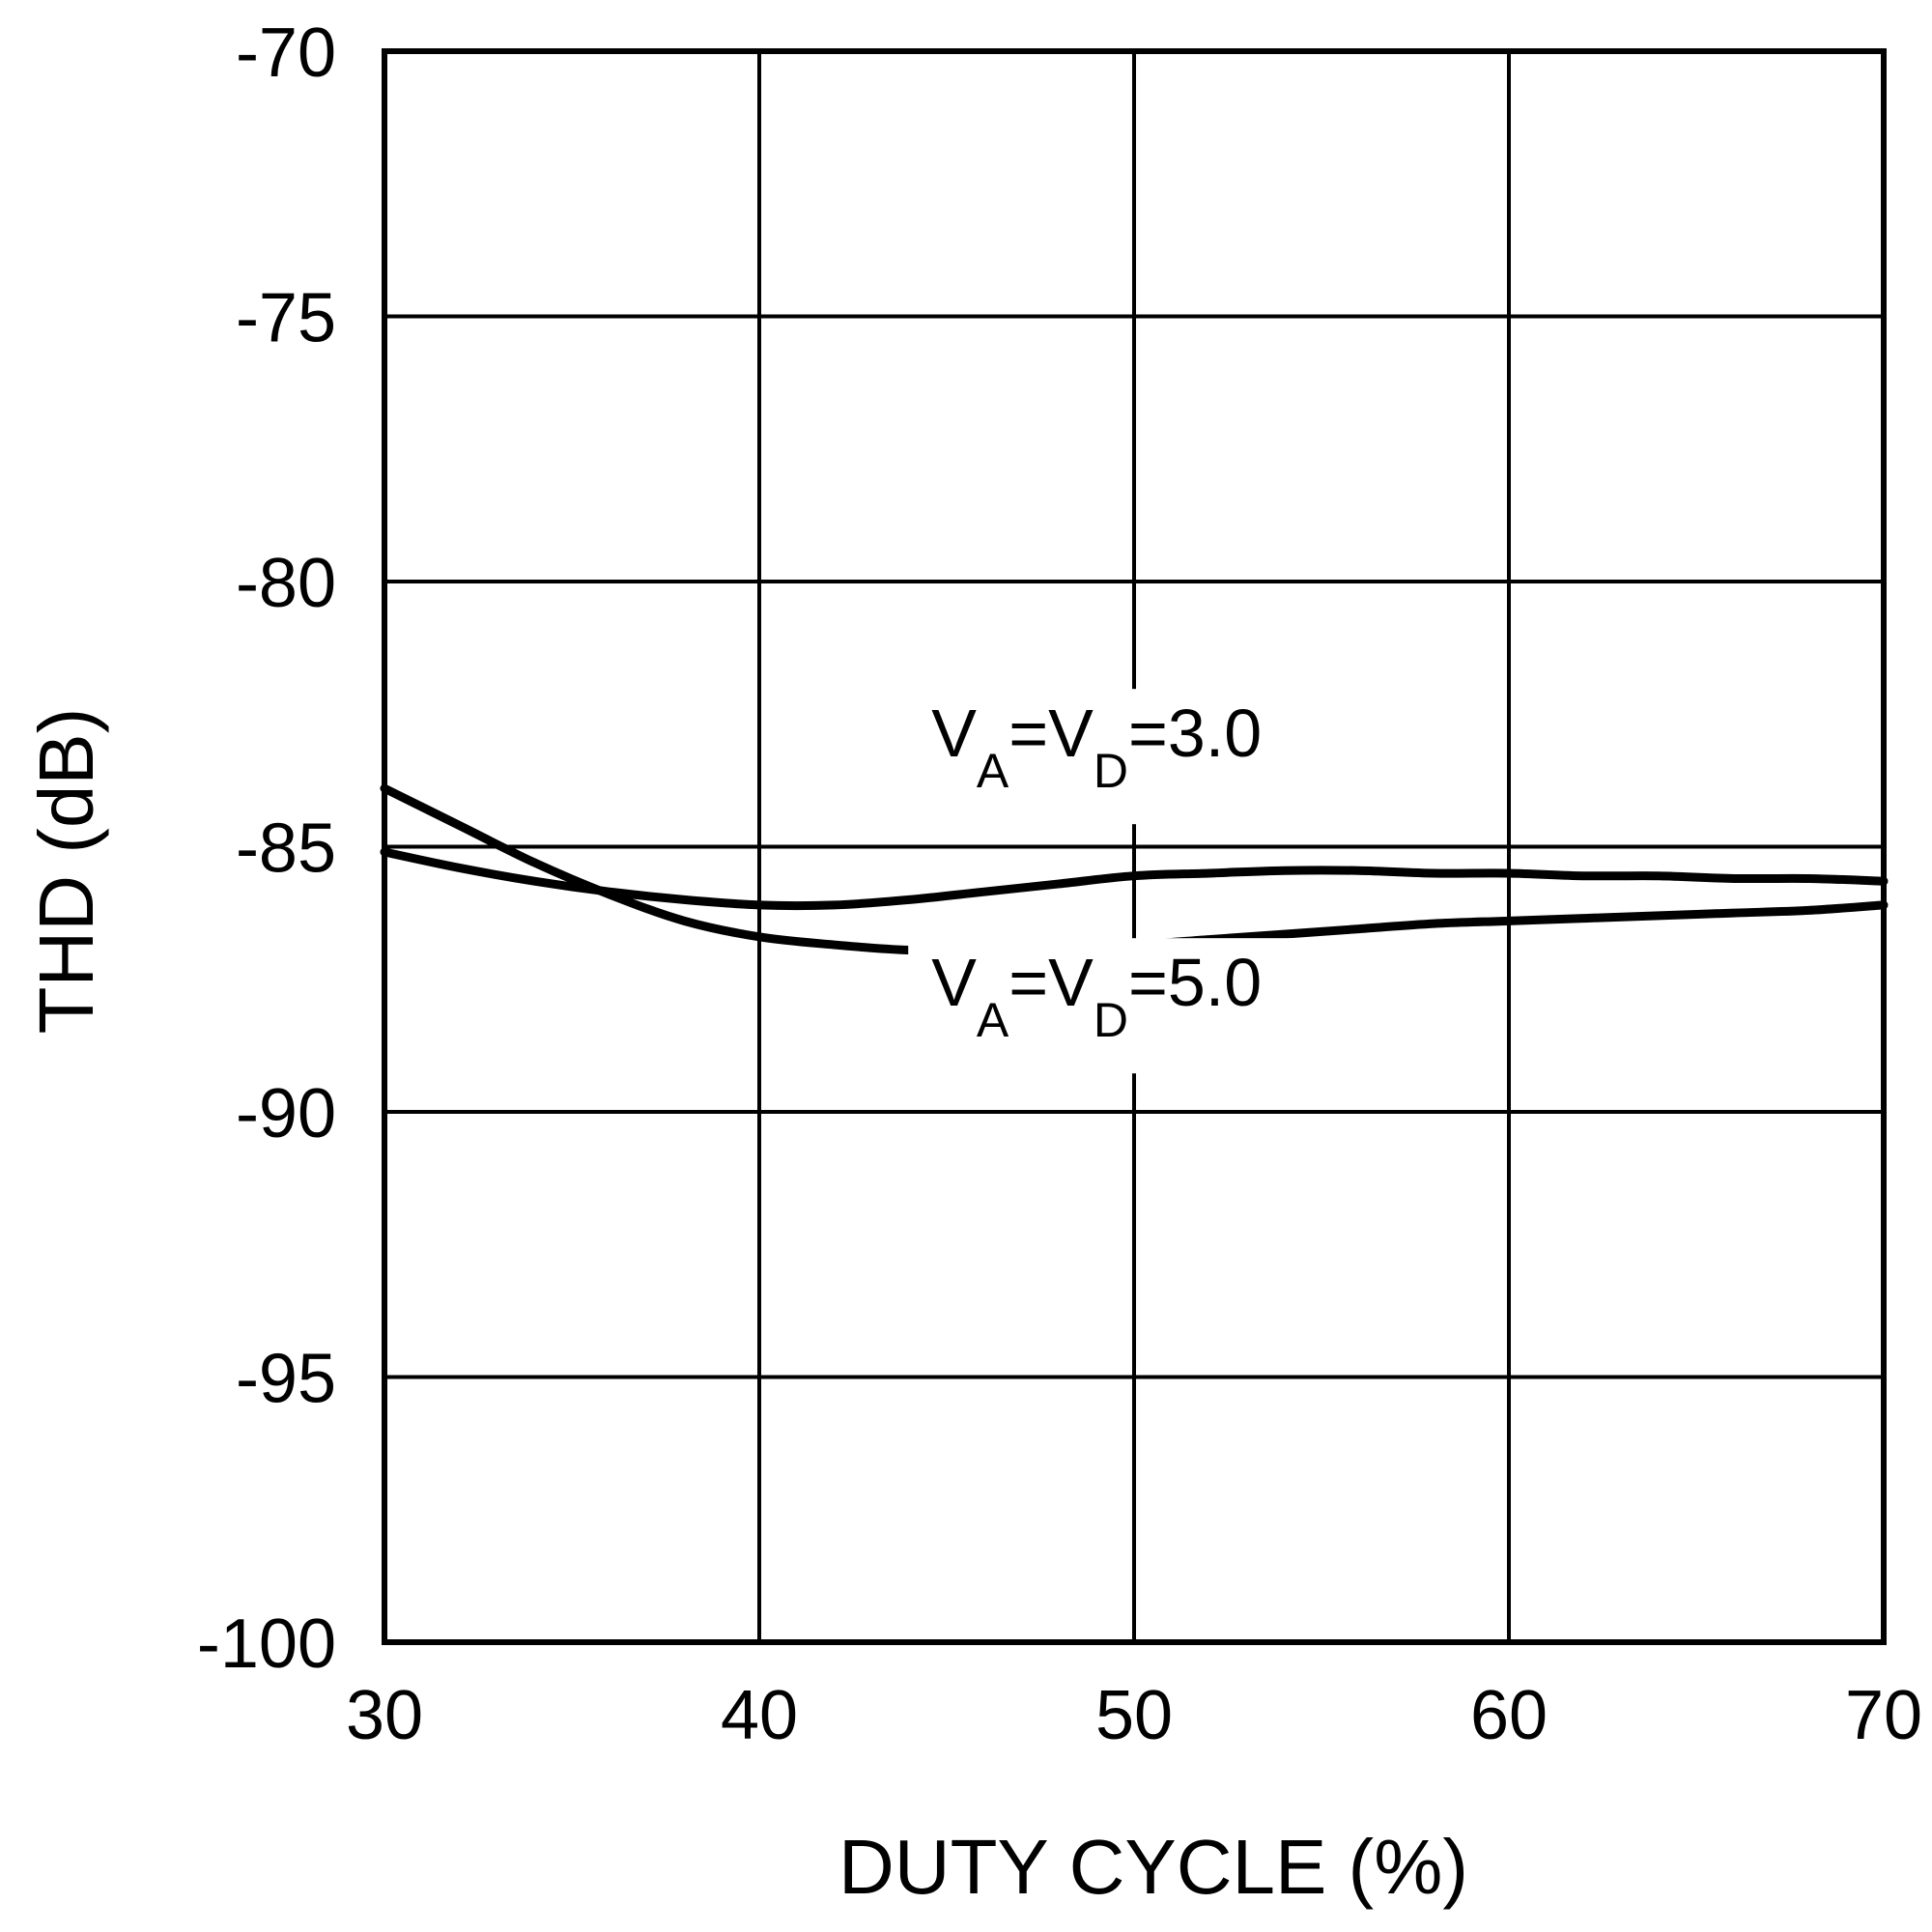  Describe the element at coordinates (1509, 1715) in the screenshot. I see `x-tick-label: 60` at that location.